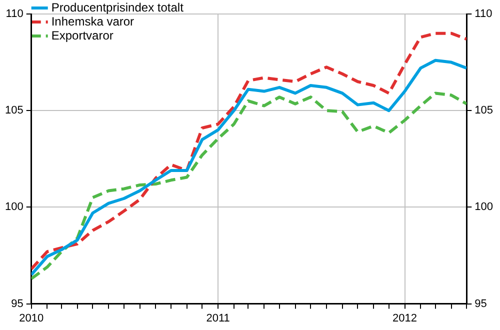 This screenshot has width=500, height=330. What do you see at coordinates (483, 14) in the screenshot?
I see `y2-tick-label: 110` at bounding box center [483, 14].